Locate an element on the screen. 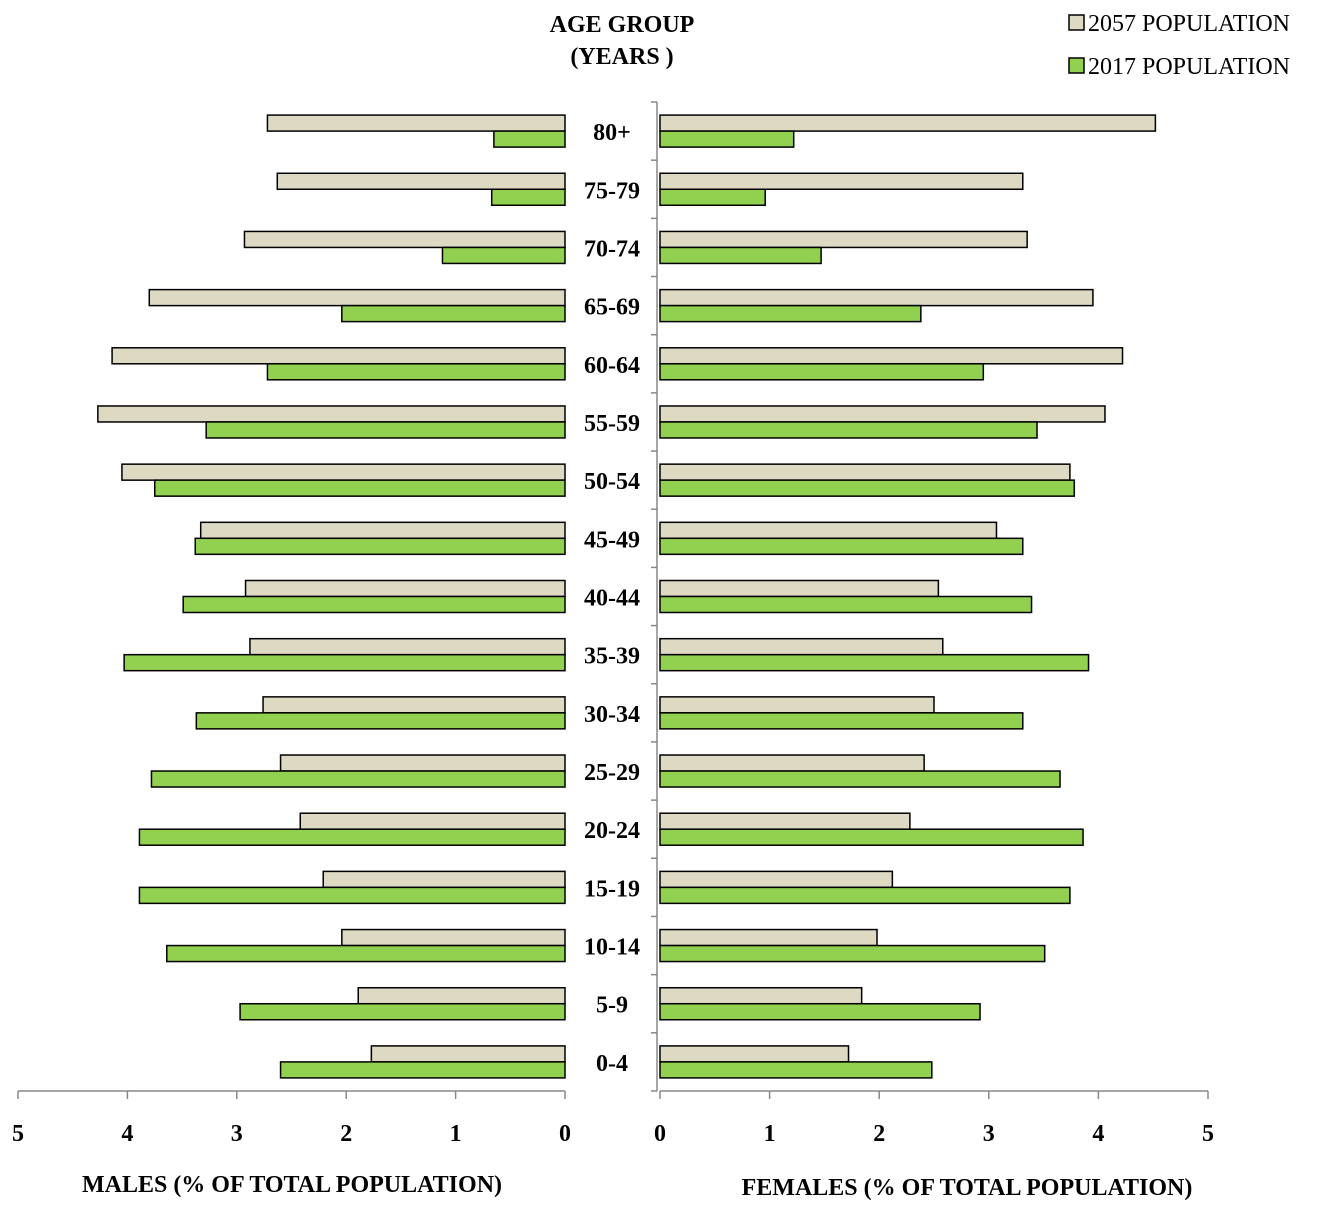 This screenshot has height=1207, width=1322. males-tick-label: 1 is located at coordinates (456, 1134).